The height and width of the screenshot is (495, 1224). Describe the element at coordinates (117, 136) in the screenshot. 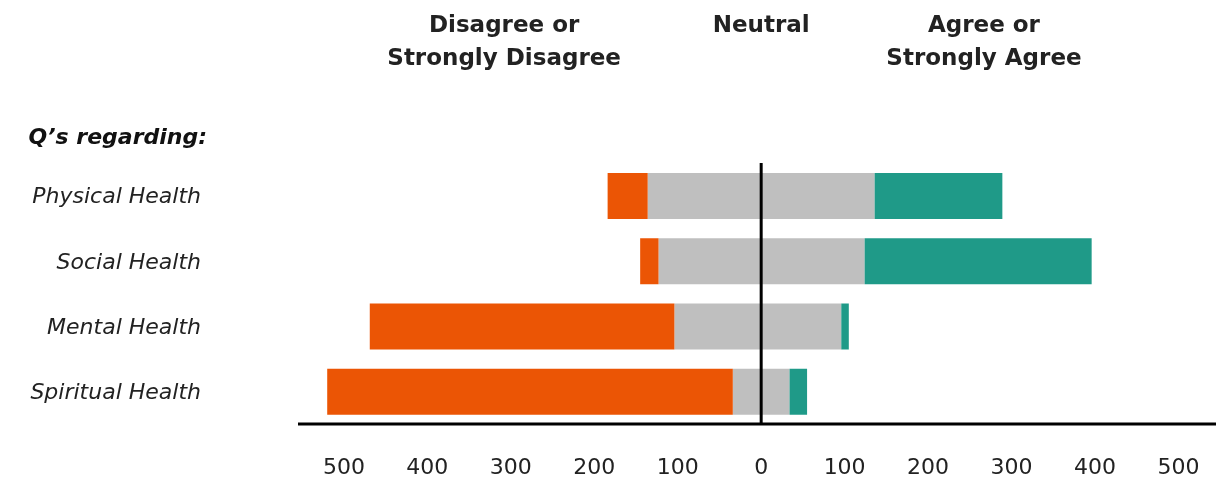

I see `y-axis-title: Q’s regarding:` at that location.